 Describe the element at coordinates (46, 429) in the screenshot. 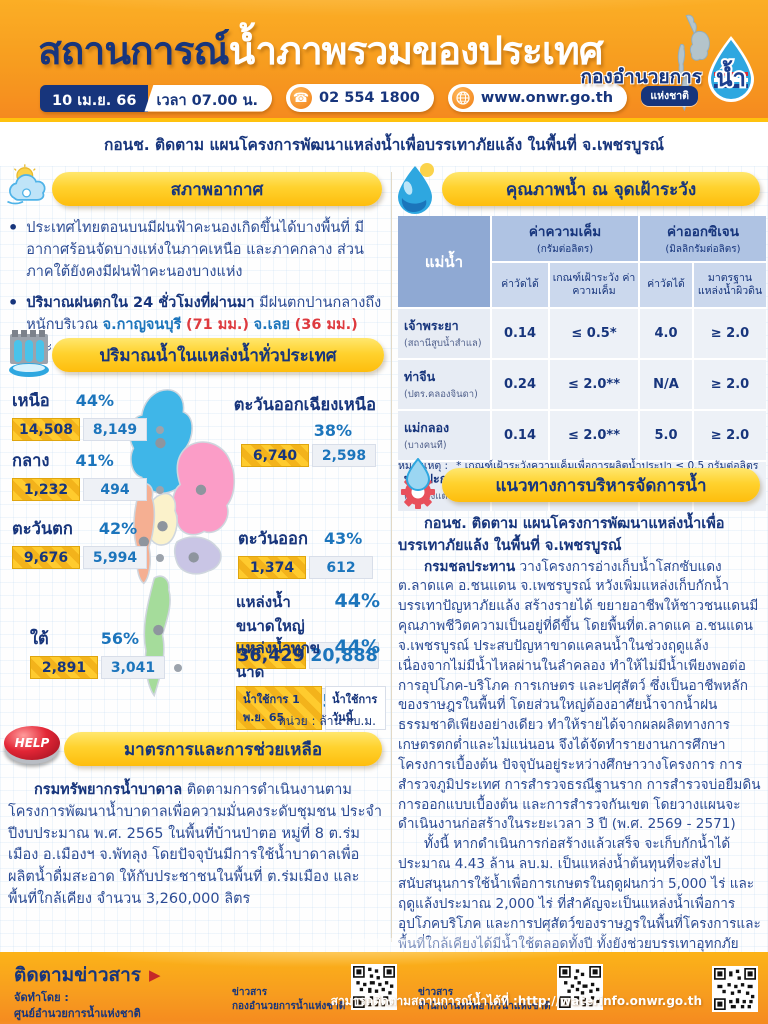

I see `region-usable-start: 14,508` at that location.